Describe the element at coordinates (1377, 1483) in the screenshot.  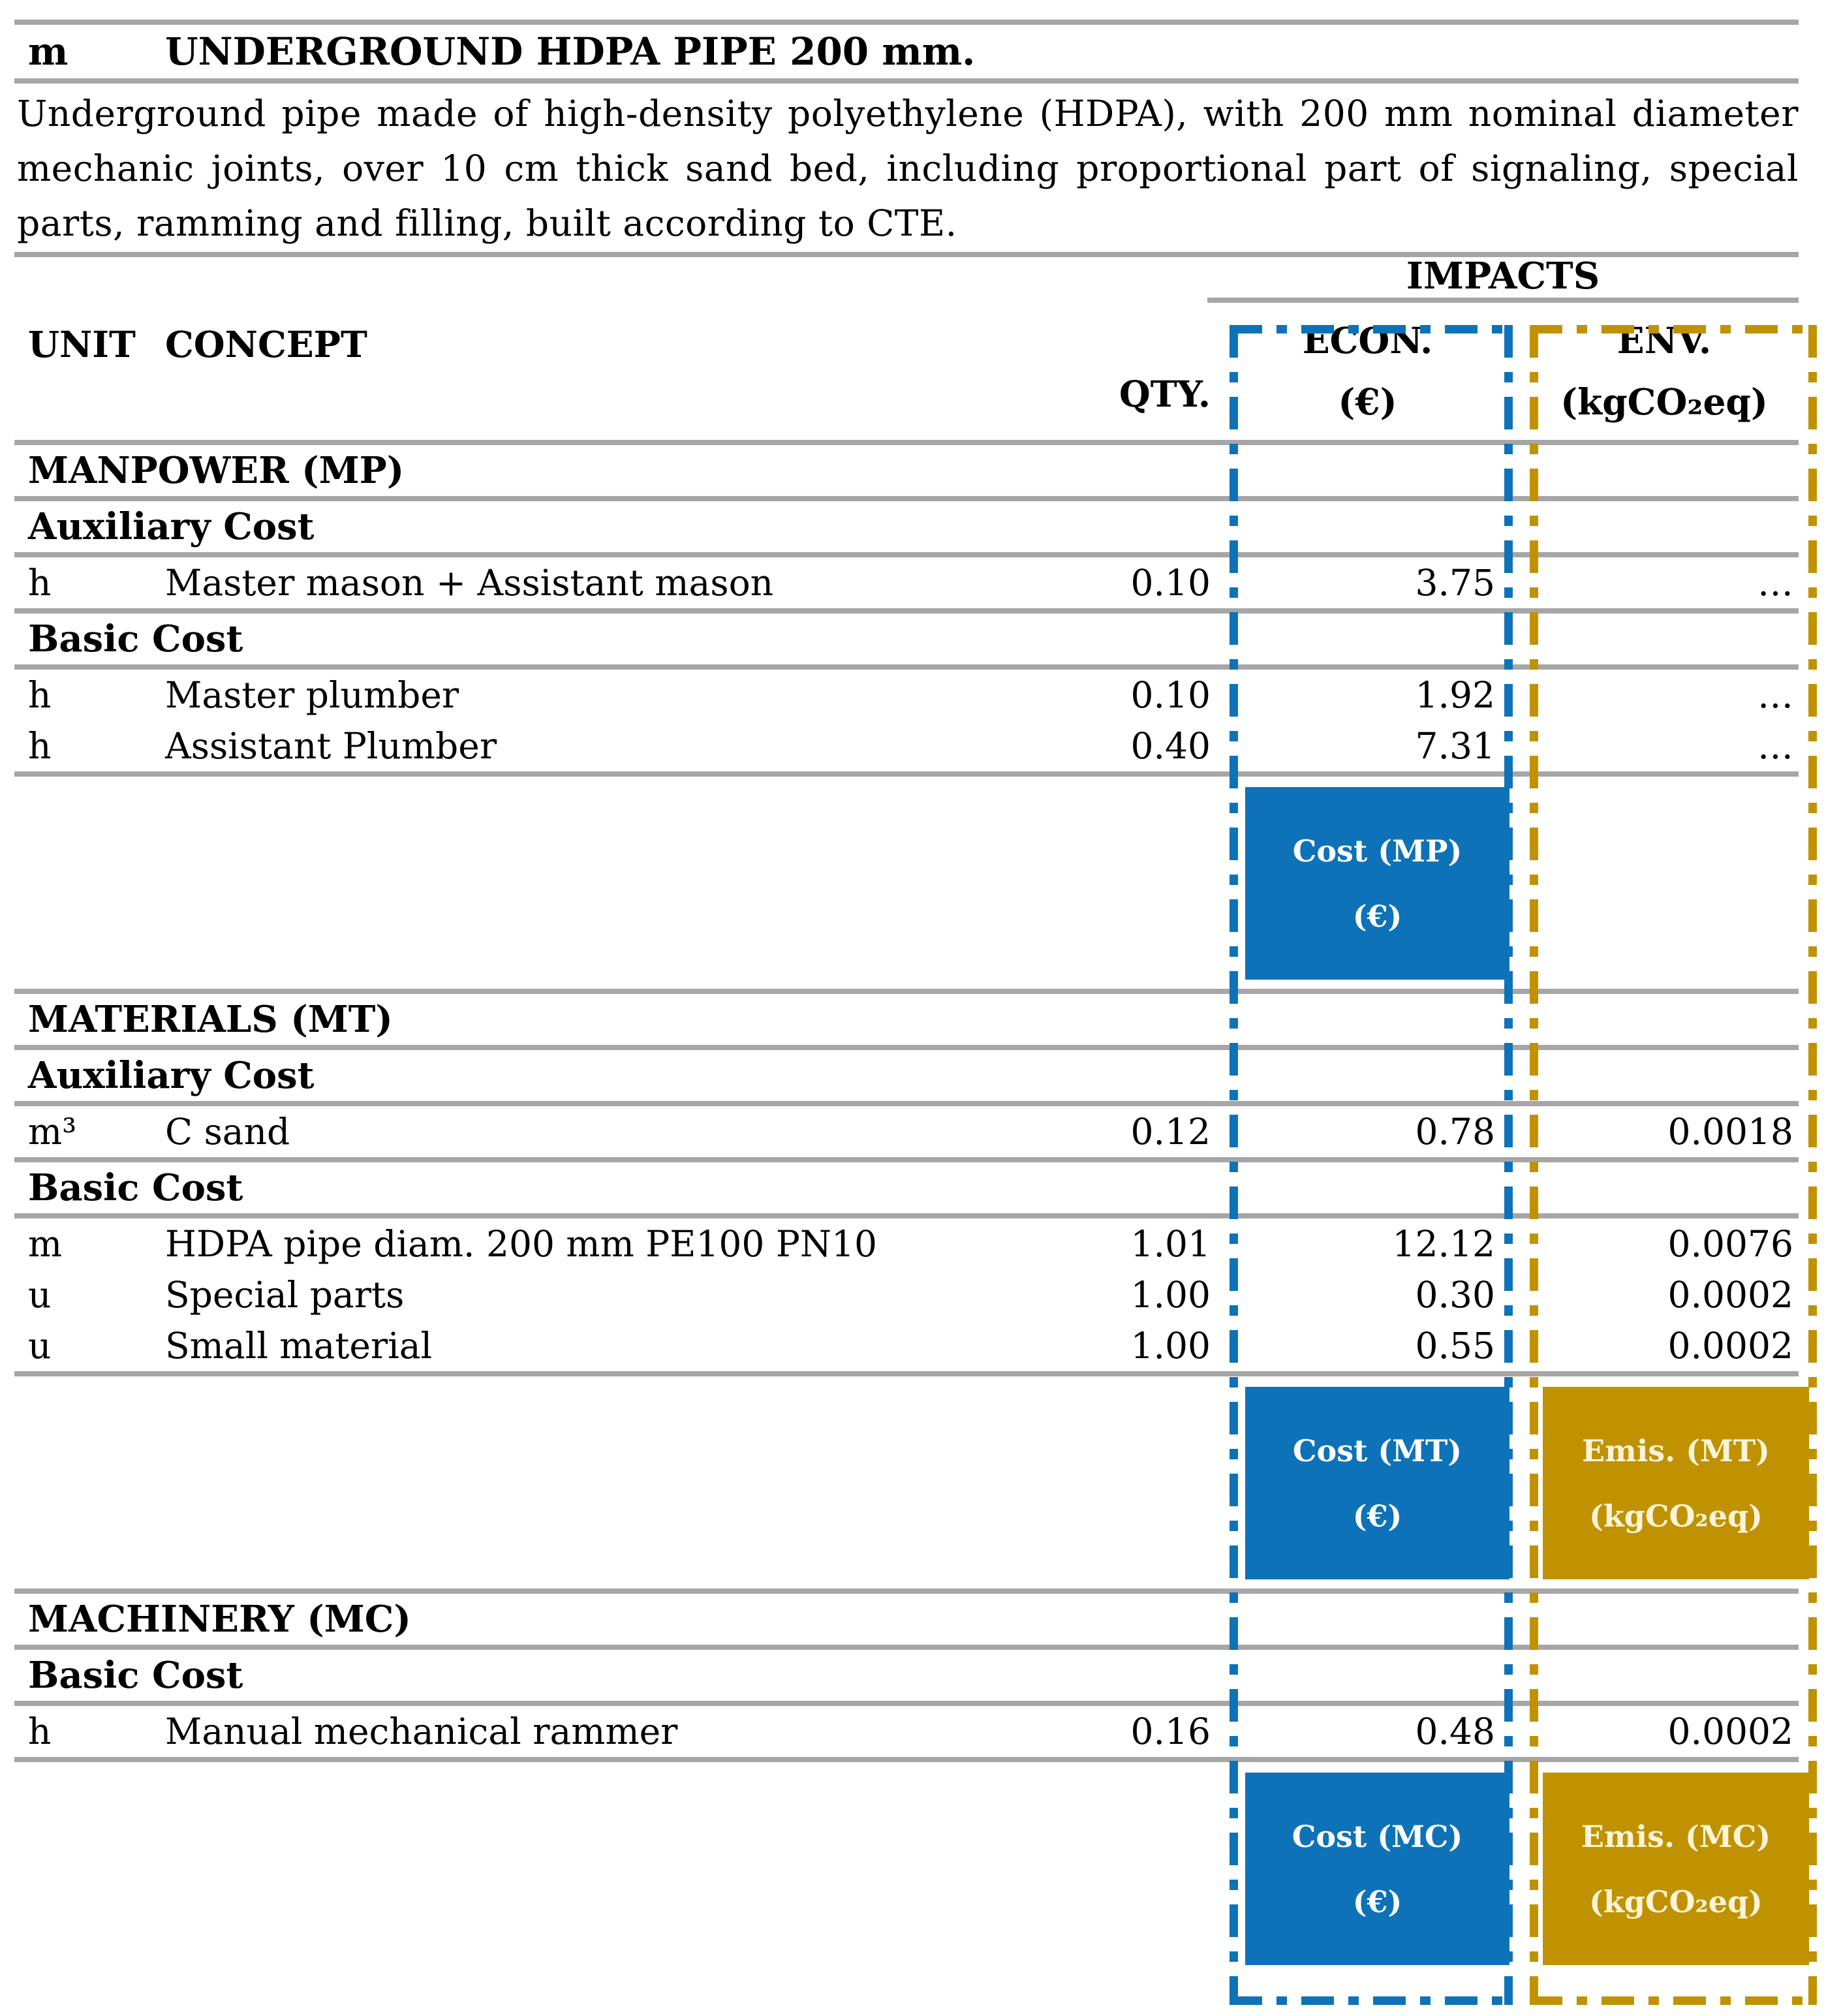
I see `cost-summary-box: Cost (MT) (€)` at that location.